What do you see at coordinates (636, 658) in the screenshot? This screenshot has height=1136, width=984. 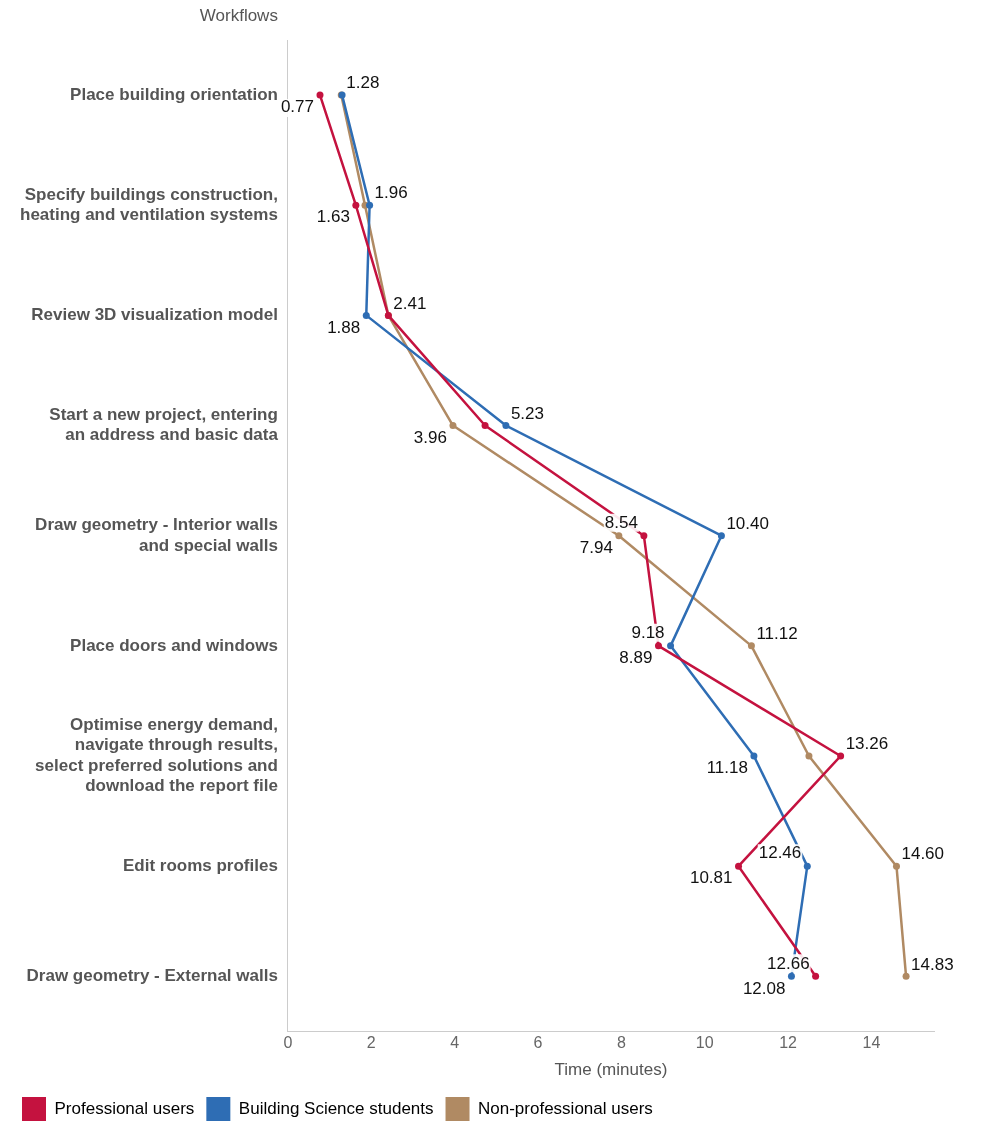 I see `data-label: 8.89` at bounding box center [636, 658].